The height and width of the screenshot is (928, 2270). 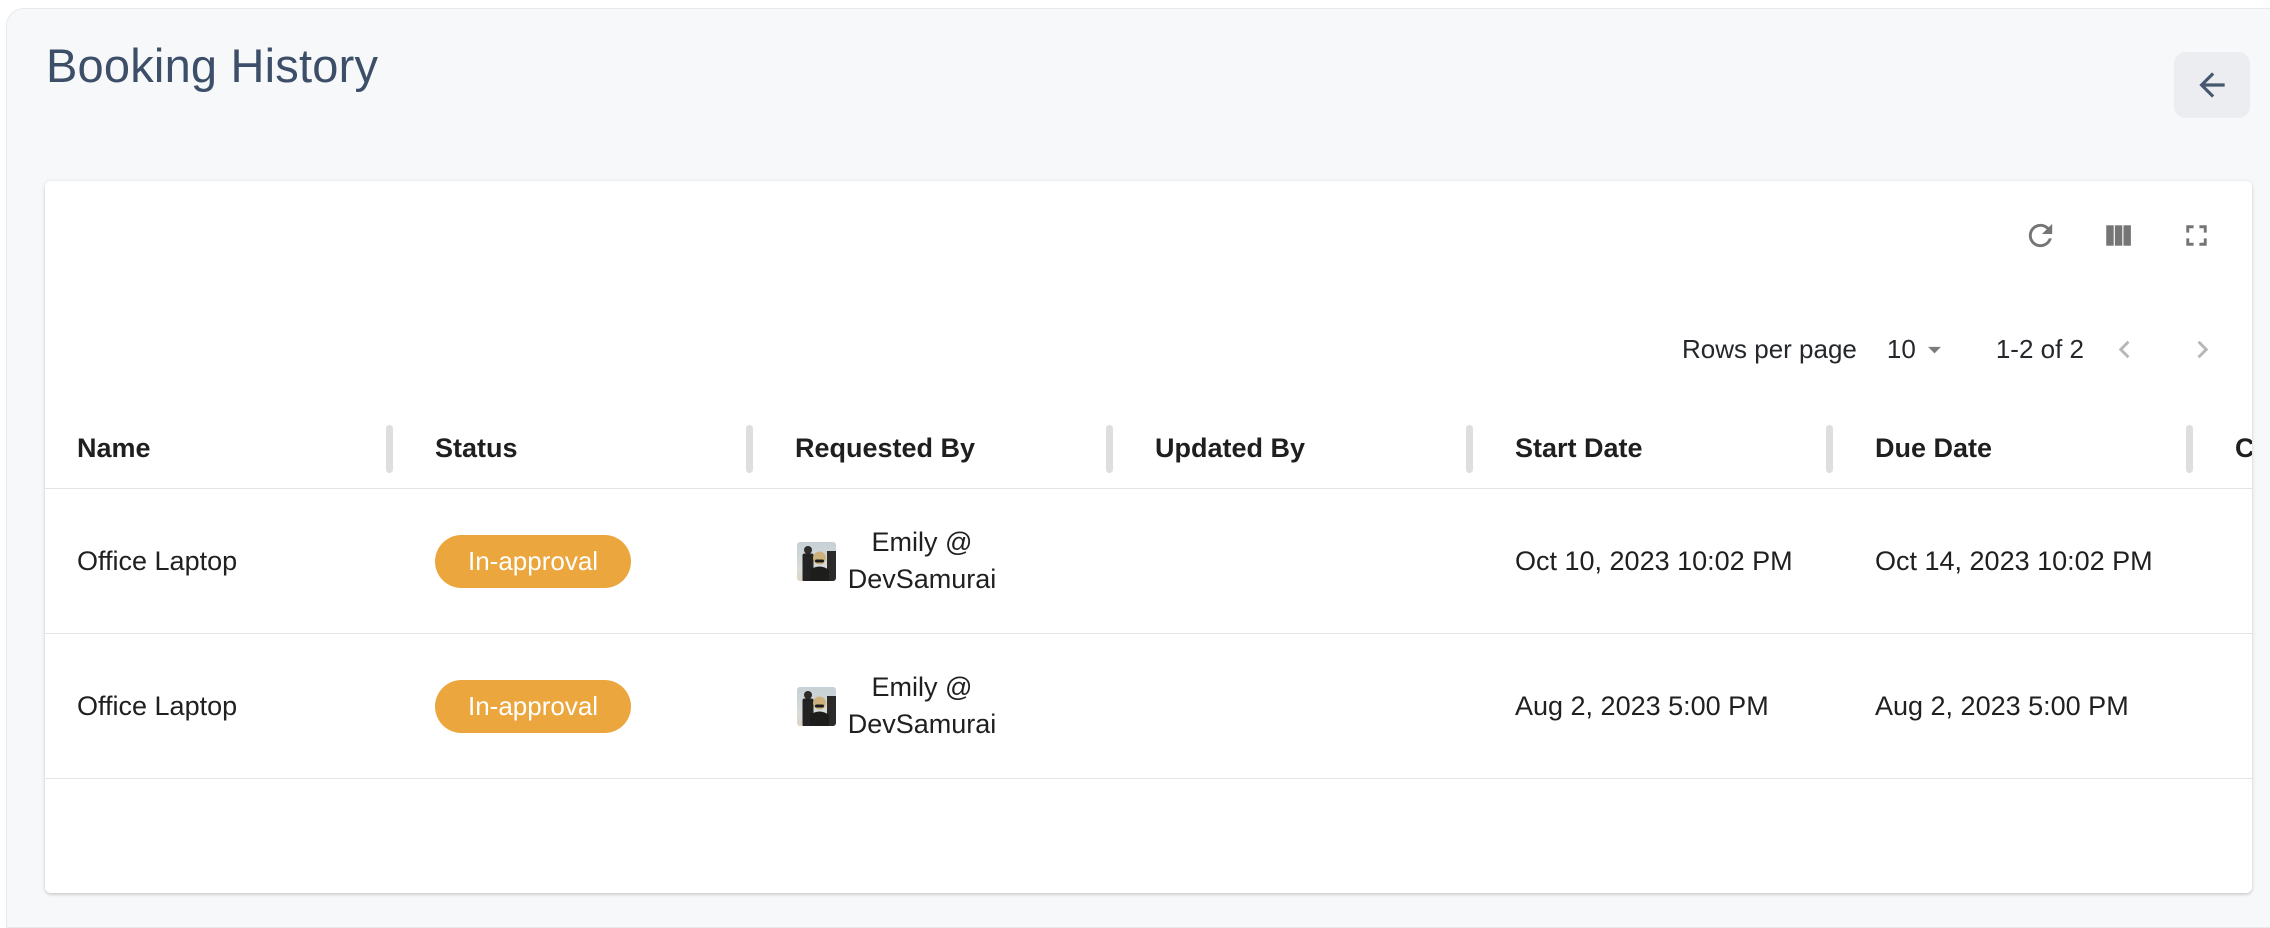 What do you see at coordinates (1148, 235) in the screenshot?
I see `table-toolbar` at bounding box center [1148, 235].